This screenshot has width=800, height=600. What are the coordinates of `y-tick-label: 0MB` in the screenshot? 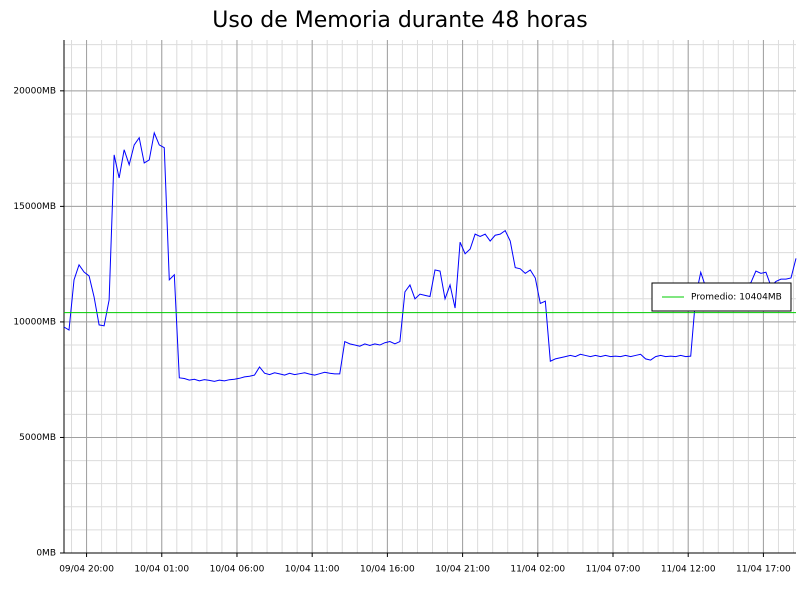 It's located at (46, 554).